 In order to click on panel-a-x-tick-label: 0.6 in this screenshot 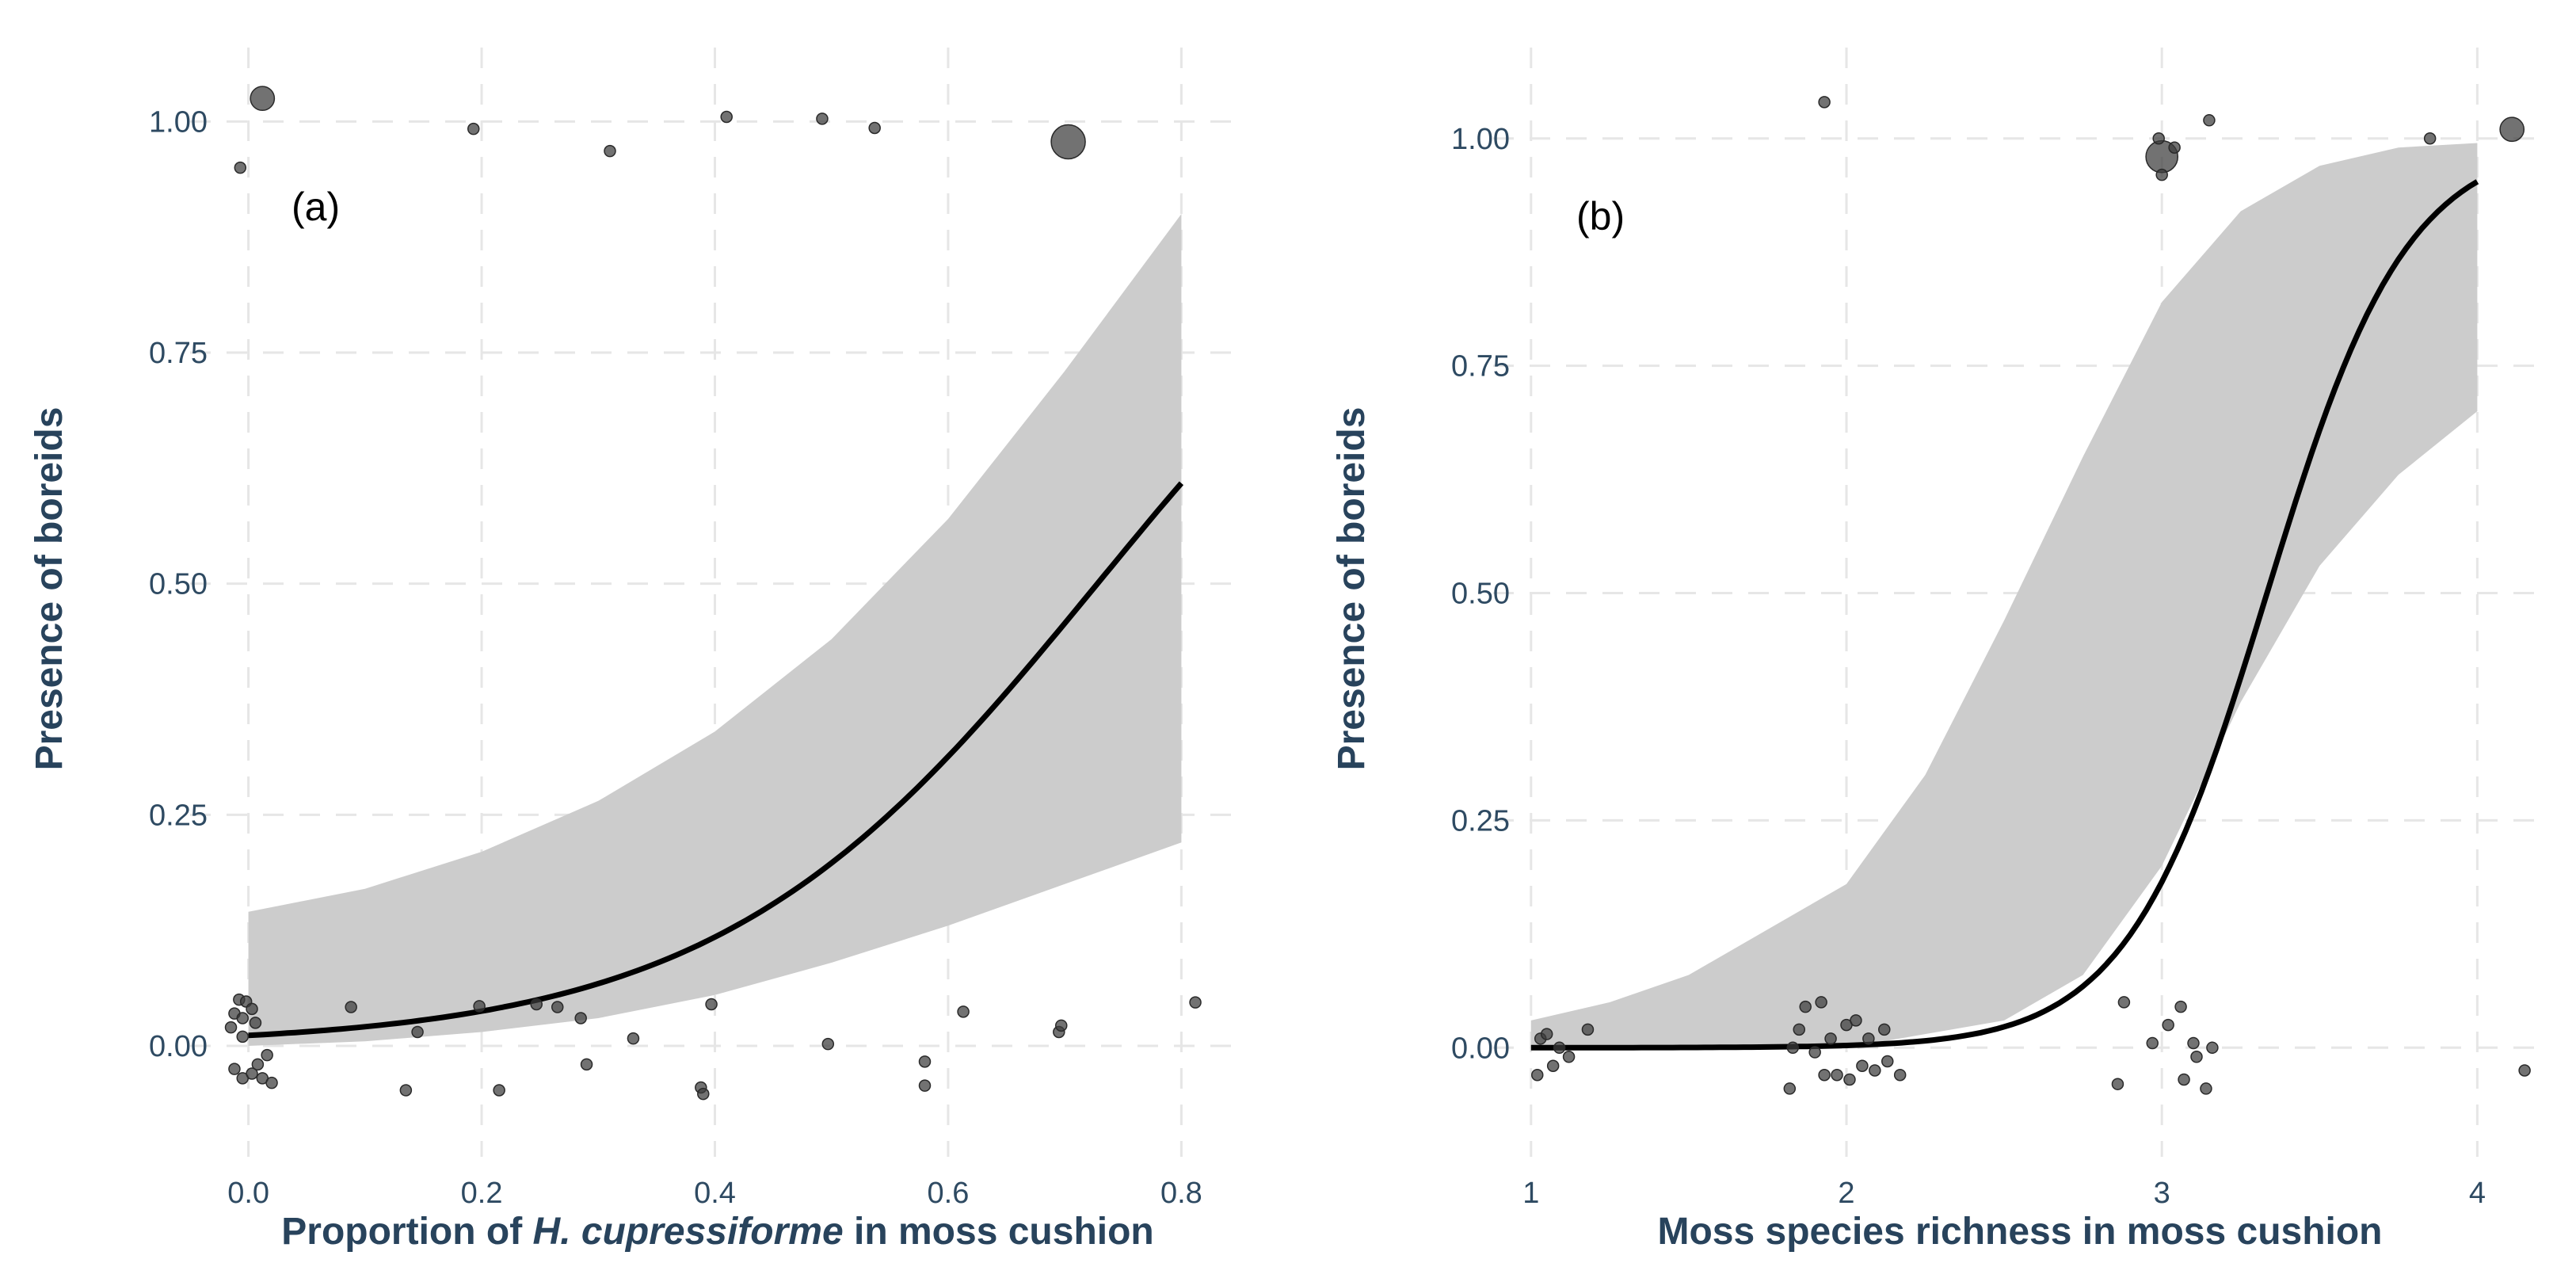, I will do `click(949, 1193)`.